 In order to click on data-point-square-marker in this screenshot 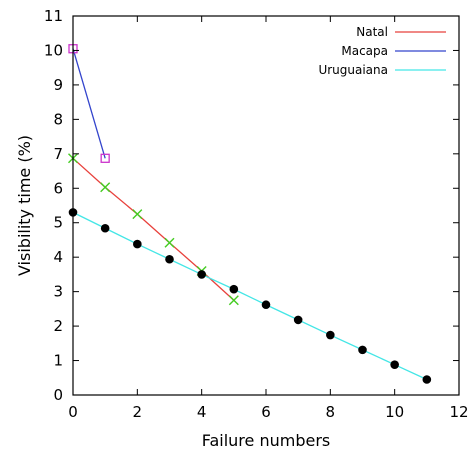, I will do `click(105, 158)`.